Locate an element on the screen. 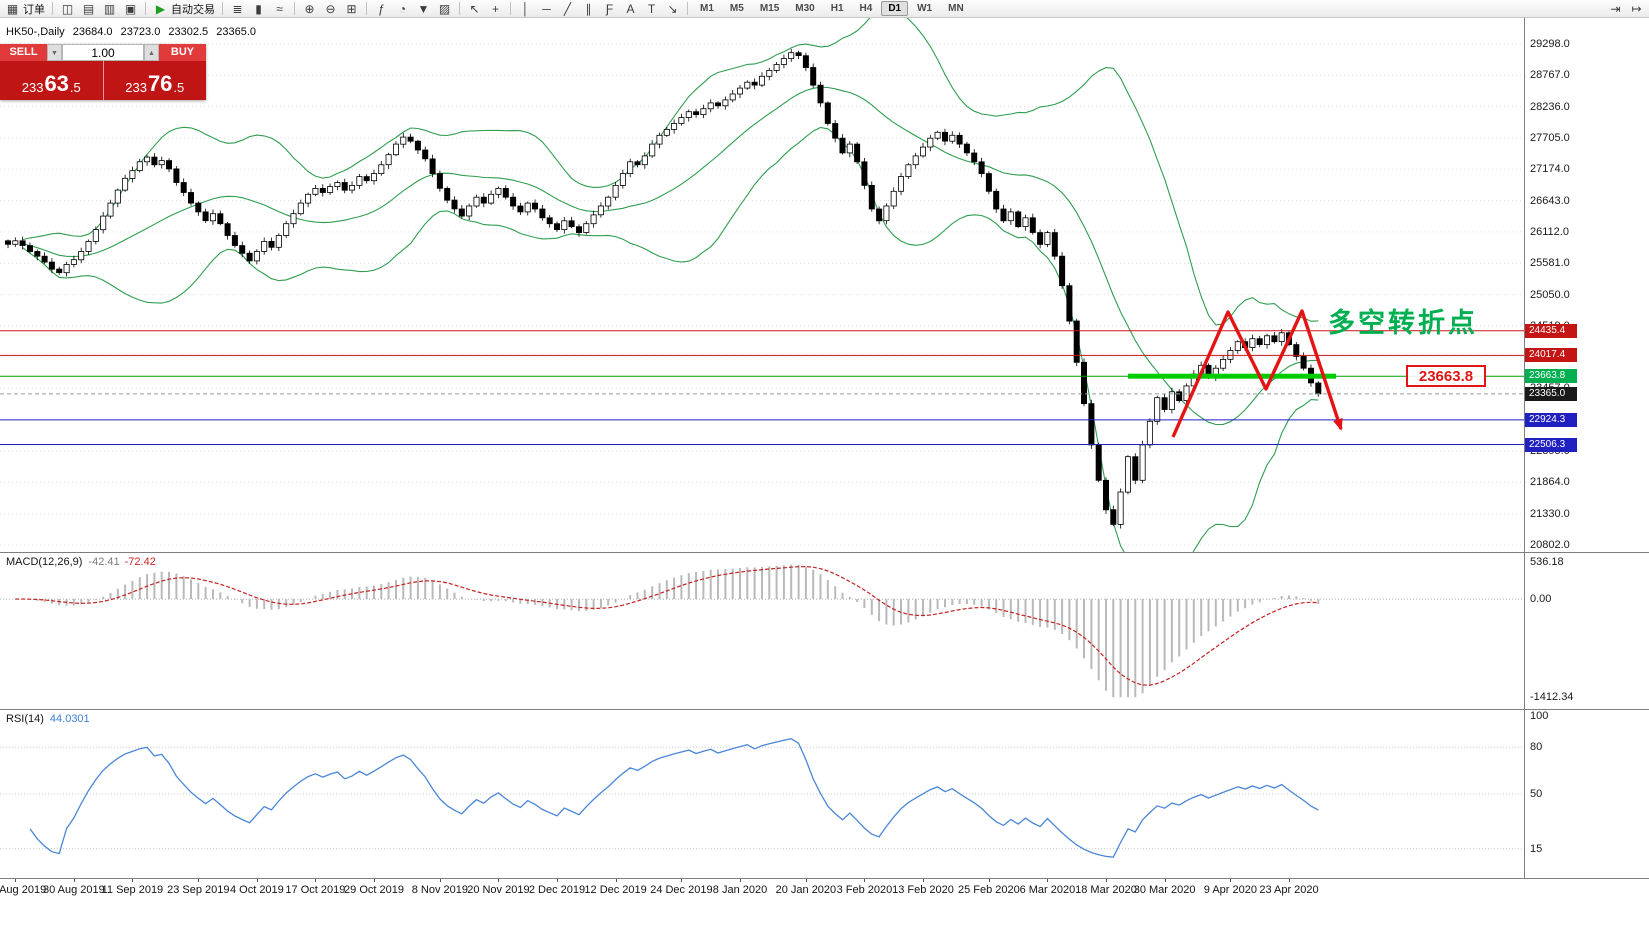  time-axis-label: 23 Sep 2019 is located at coordinates (198, 890).